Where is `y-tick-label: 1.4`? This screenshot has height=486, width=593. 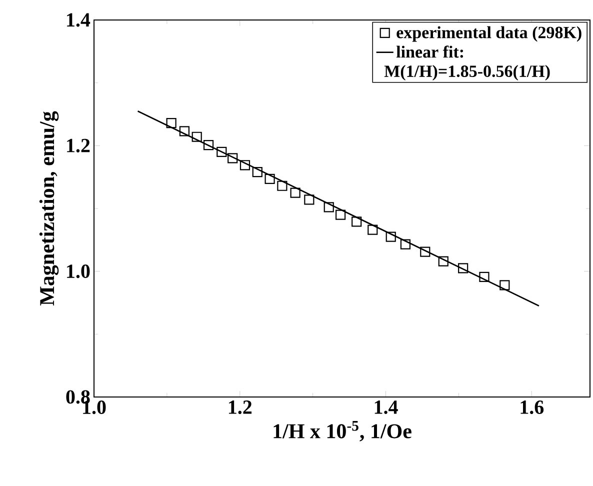
y-tick-label: 1.4 is located at coordinates (78, 20).